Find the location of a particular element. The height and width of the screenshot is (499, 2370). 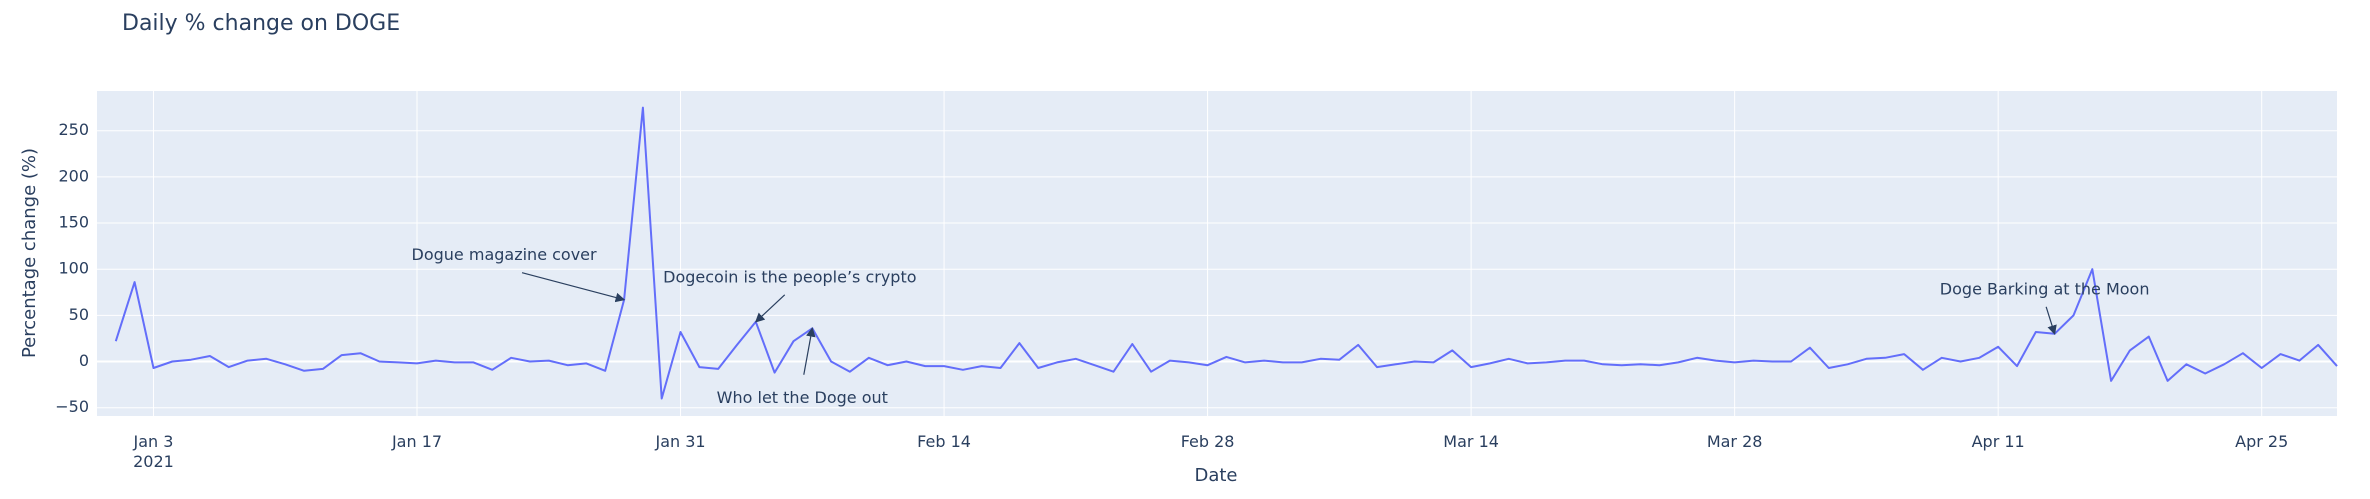

x-tick-label-line: Feb 14 is located at coordinates (944, 441).